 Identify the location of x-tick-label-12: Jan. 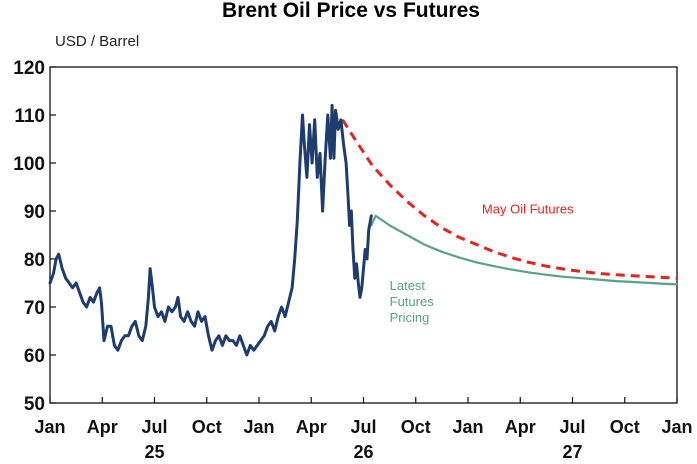
(676, 427).